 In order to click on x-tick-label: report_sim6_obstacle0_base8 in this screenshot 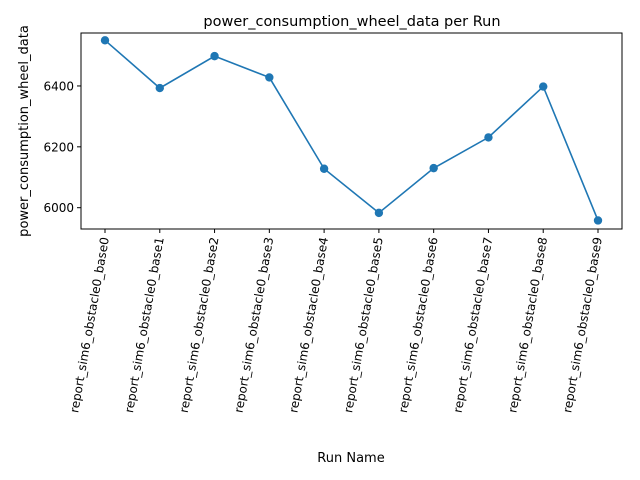, I will do `click(527, 325)`.